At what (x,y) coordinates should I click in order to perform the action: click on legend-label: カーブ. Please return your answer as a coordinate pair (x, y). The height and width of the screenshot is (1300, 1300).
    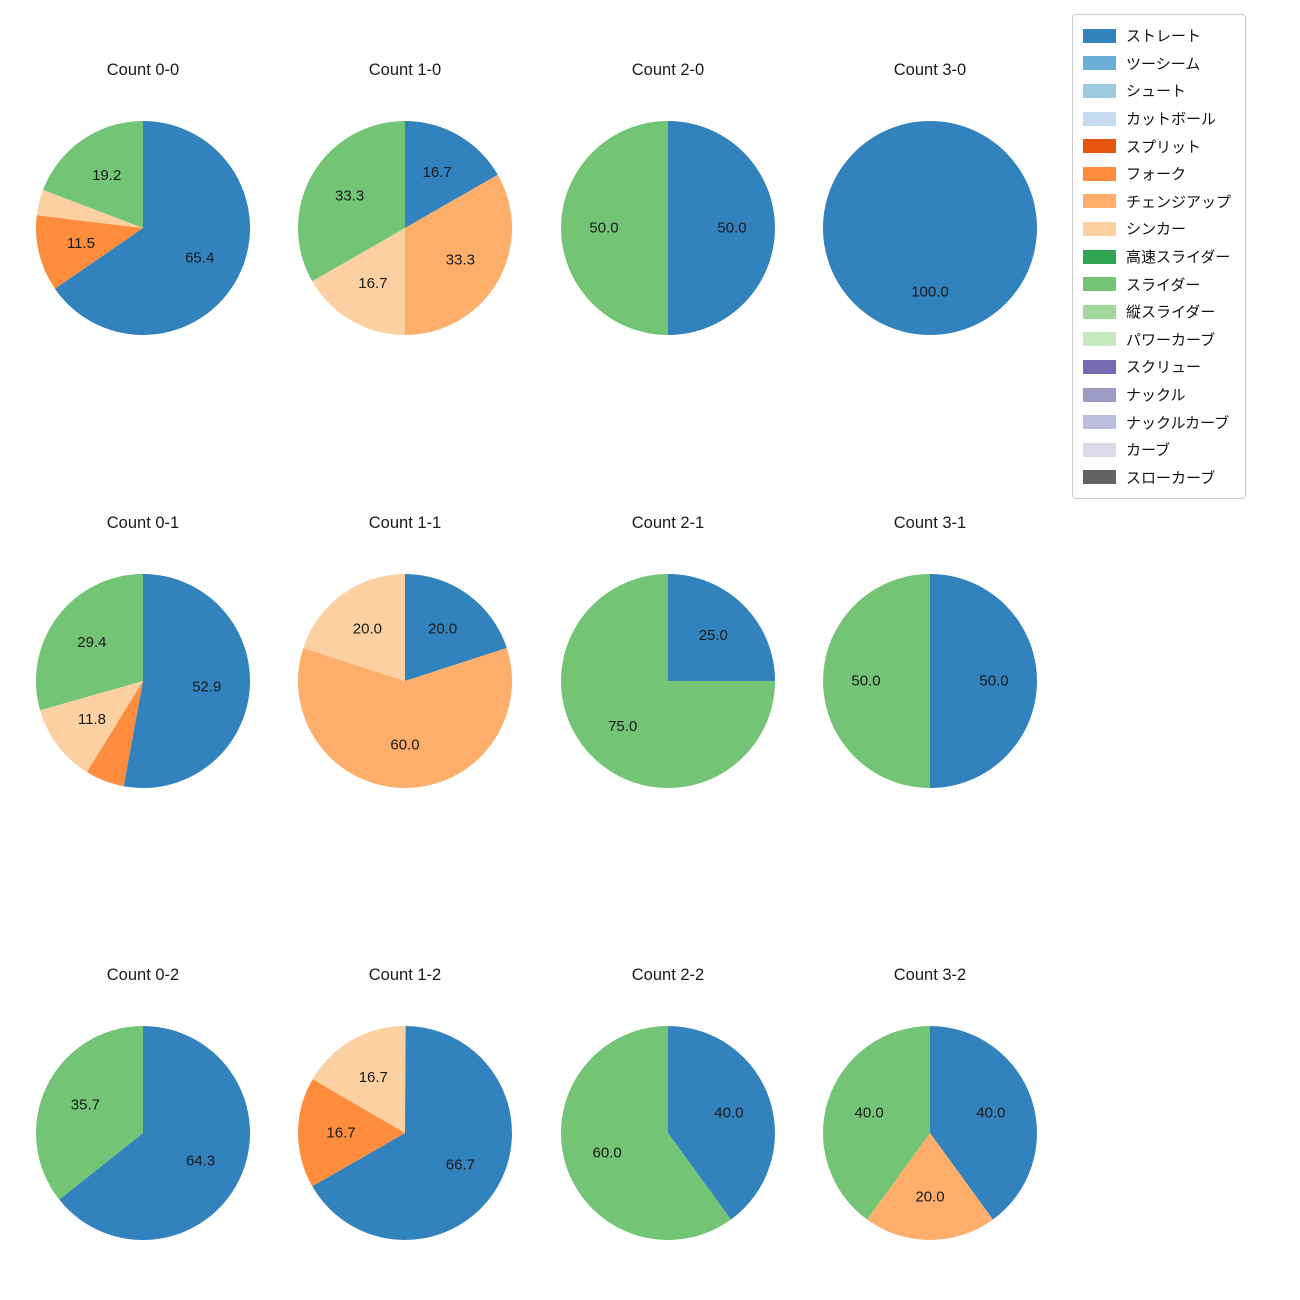
    Looking at the image, I should click on (1148, 451).